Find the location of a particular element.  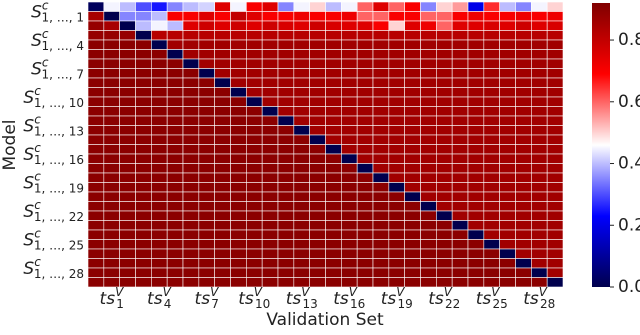

y-tick-label-main: S is located at coordinates (36, 41).